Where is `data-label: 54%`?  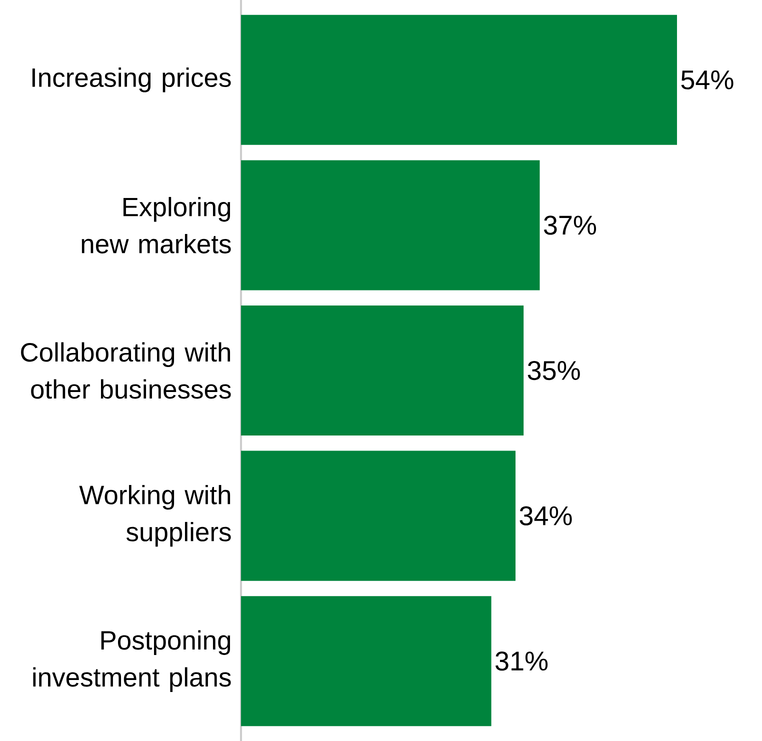
data-label: 54% is located at coordinates (707, 80).